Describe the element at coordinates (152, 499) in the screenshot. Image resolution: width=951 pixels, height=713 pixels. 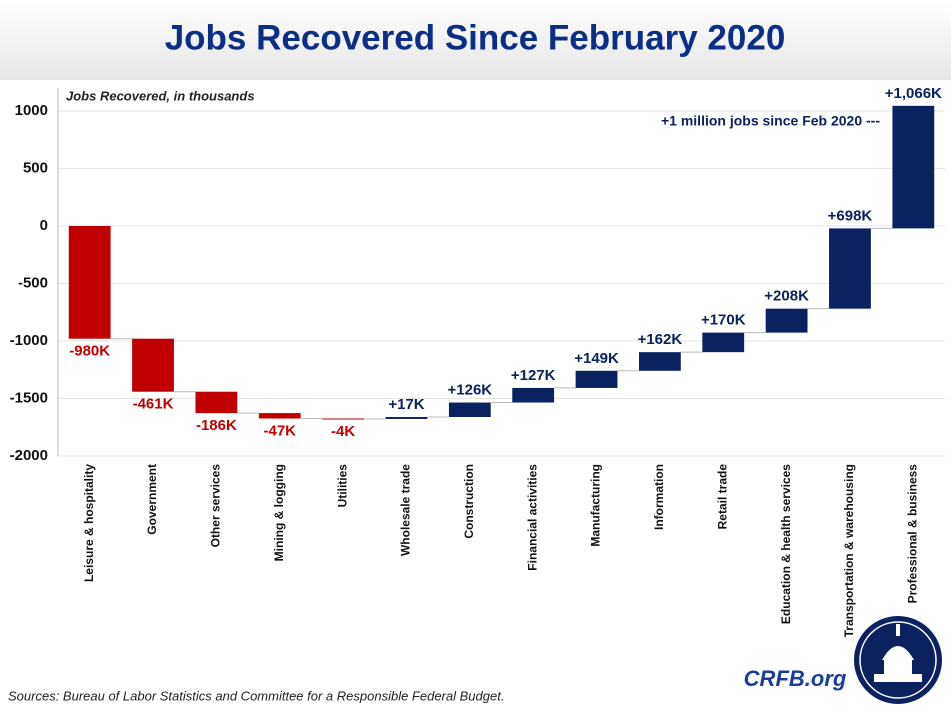
I see `x-tick-label: Government` at that location.